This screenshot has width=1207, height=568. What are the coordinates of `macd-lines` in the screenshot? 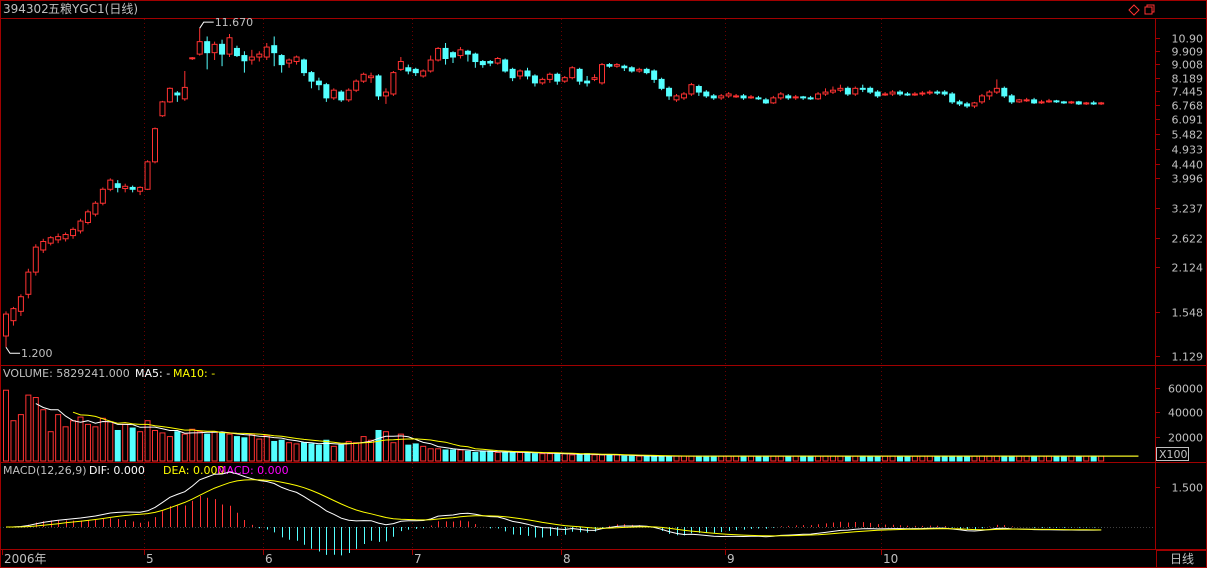 It's located at (553, 504).